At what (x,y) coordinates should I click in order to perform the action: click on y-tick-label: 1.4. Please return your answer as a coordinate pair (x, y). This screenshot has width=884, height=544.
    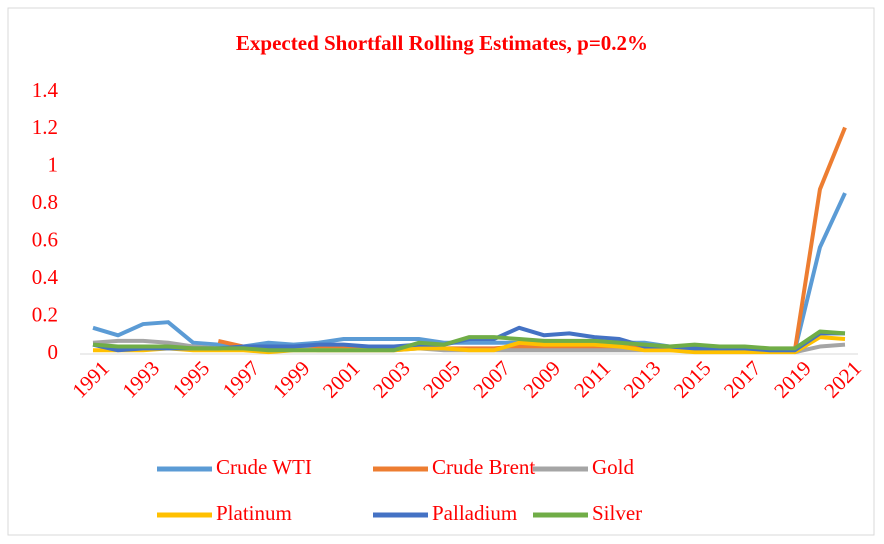
    Looking at the image, I should click on (45, 90).